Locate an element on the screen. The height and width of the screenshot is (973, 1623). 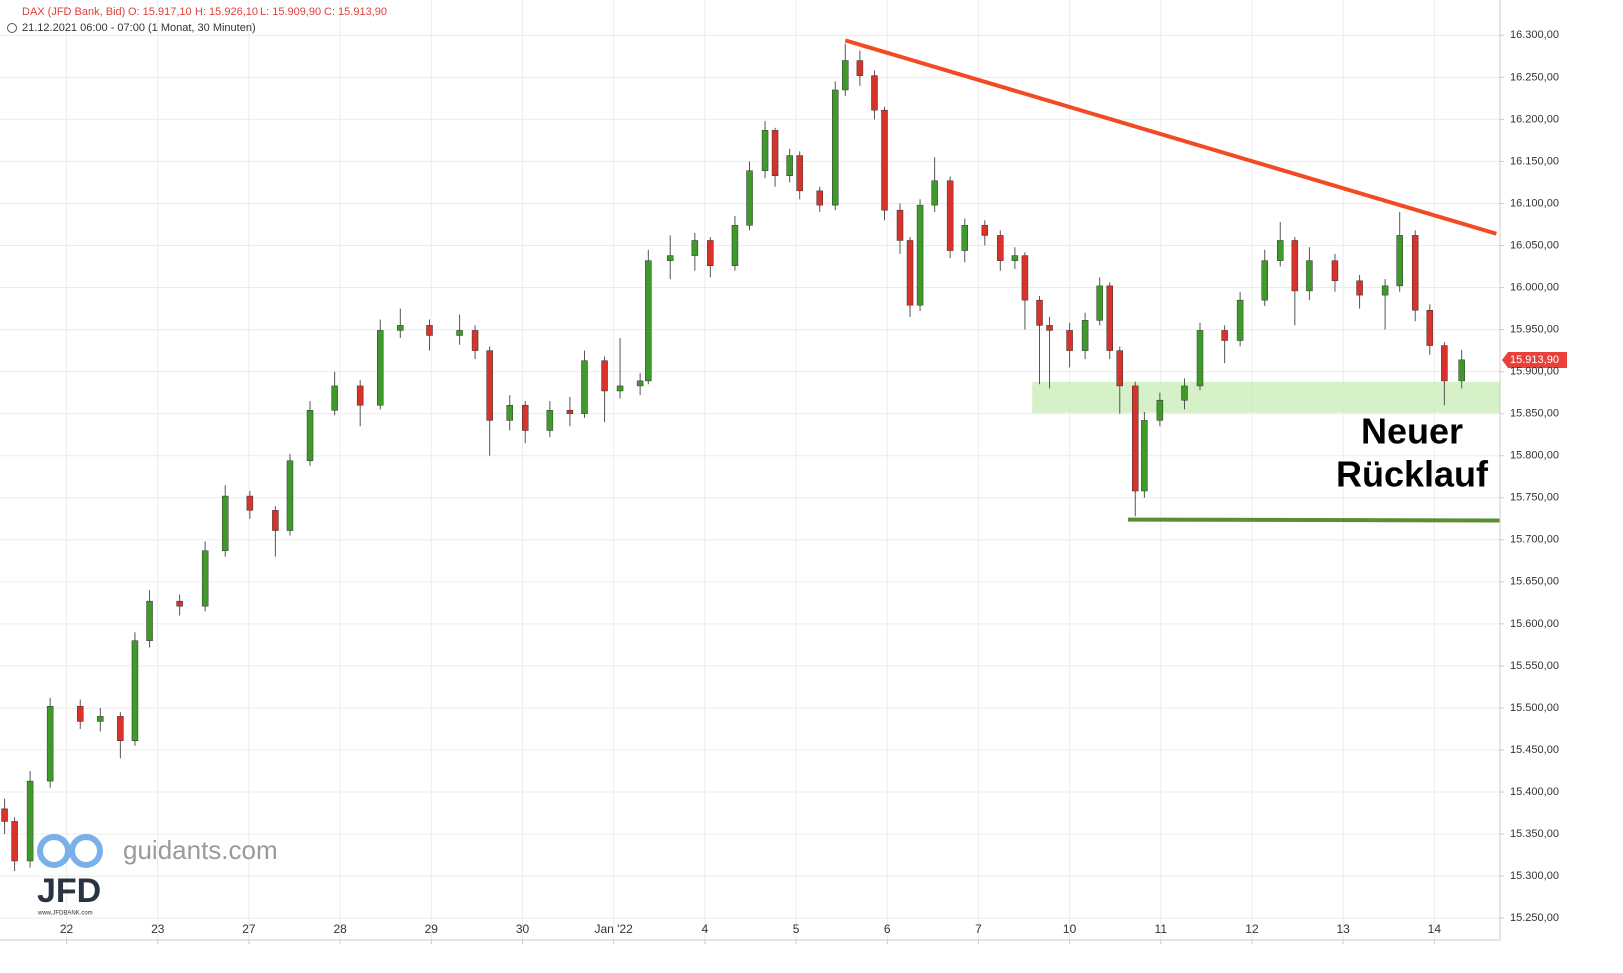
watermark-url: www.JFDBANK.com is located at coordinates (65, 914).